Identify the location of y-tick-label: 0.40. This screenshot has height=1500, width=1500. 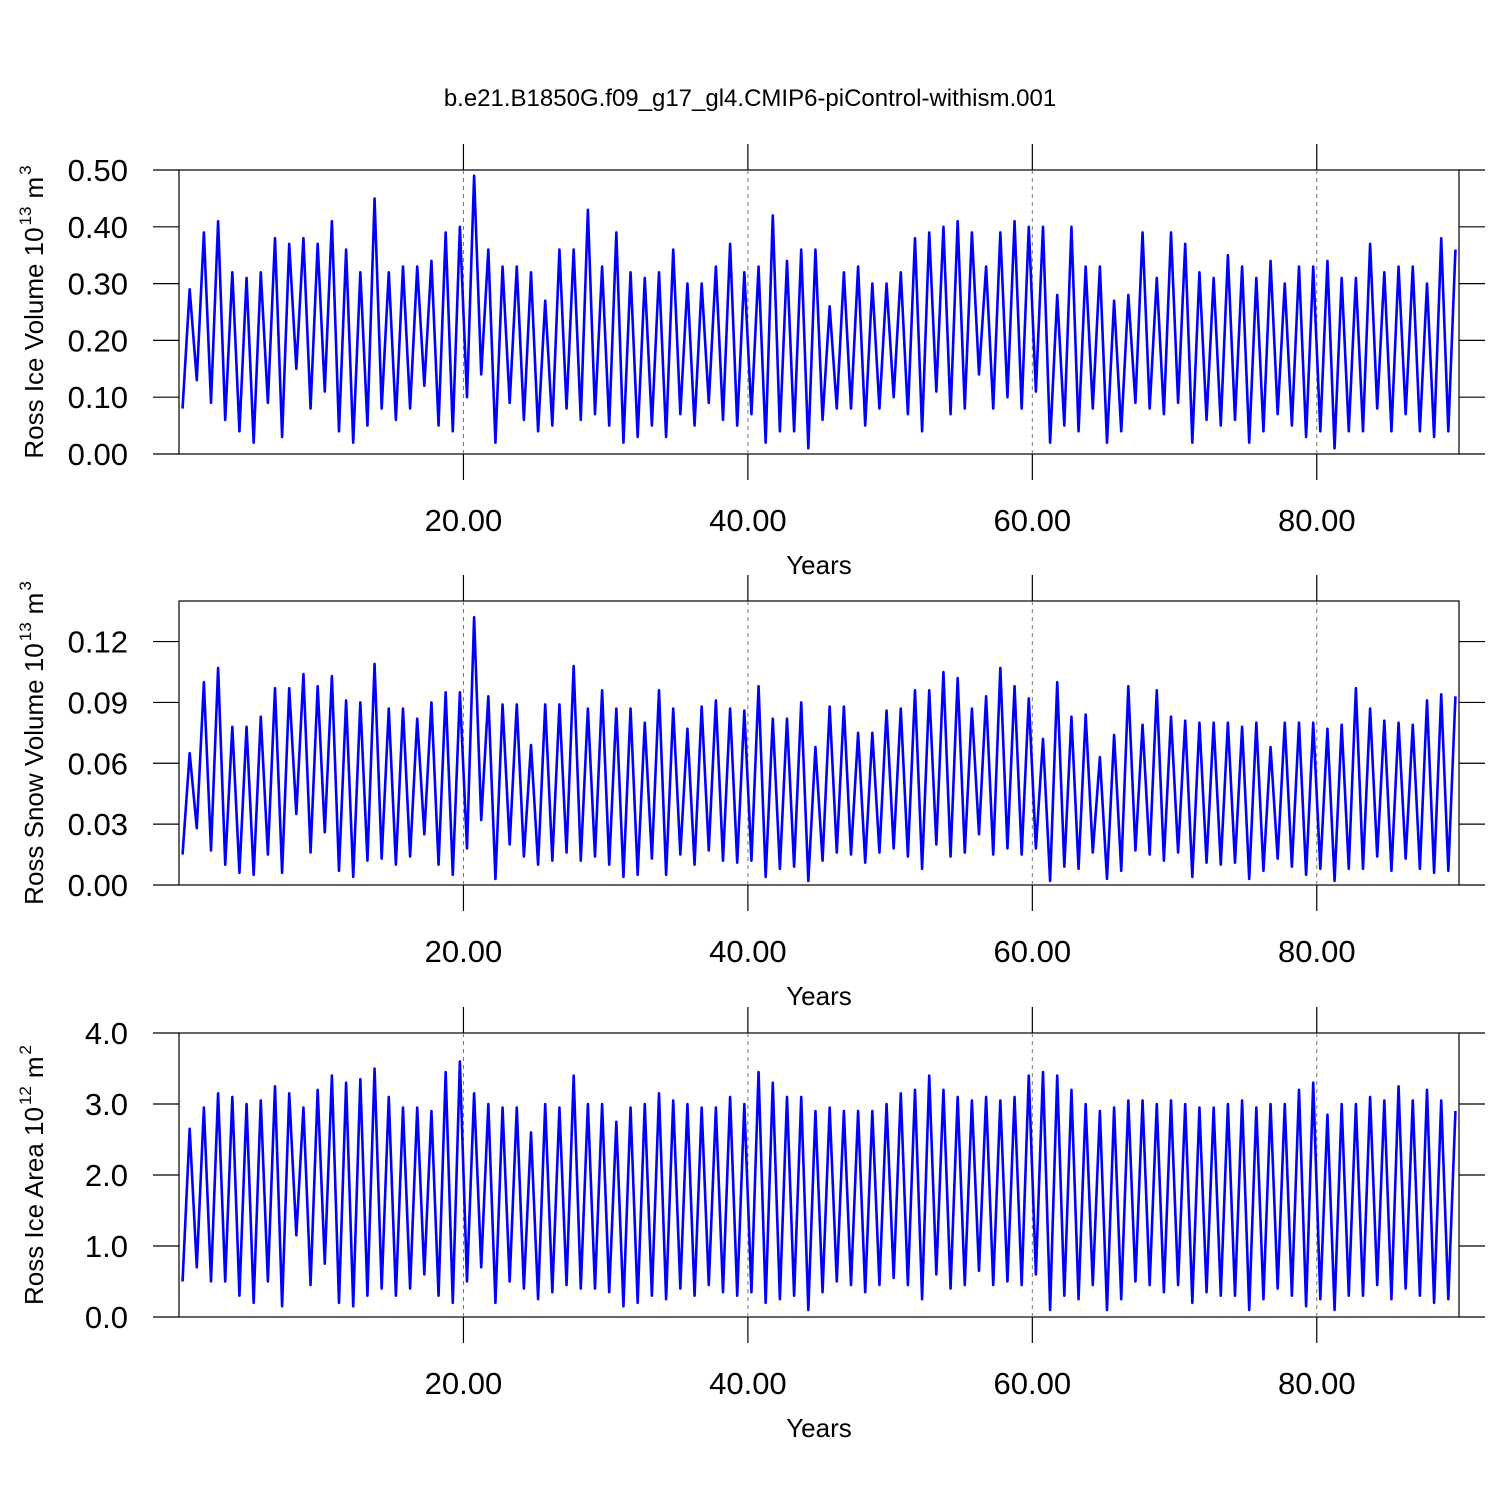
(98, 227).